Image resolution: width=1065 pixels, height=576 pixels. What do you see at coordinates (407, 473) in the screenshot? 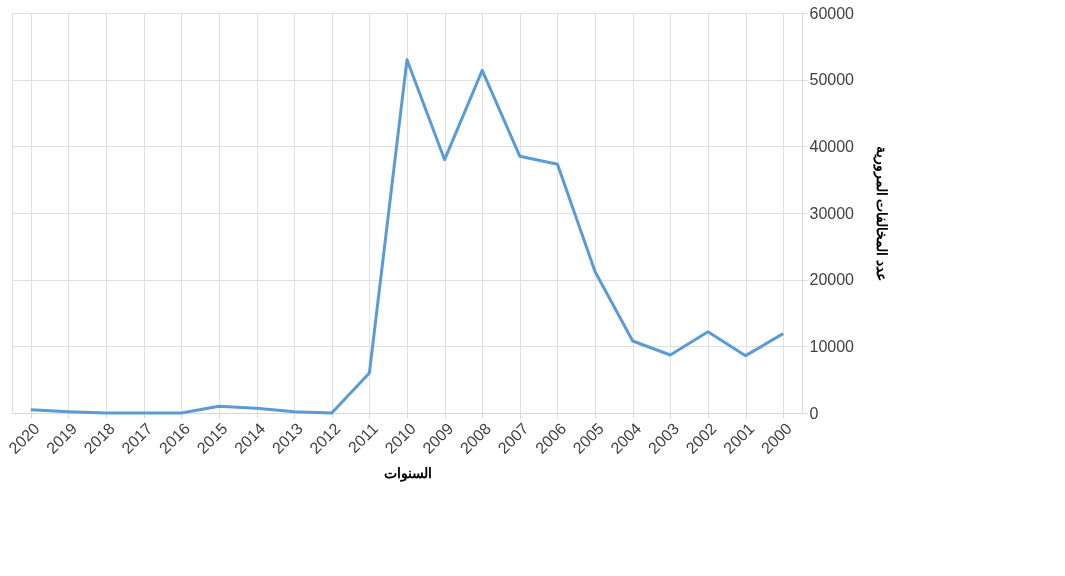
I see `x-axis-title: السنوات` at bounding box center [407, 473].